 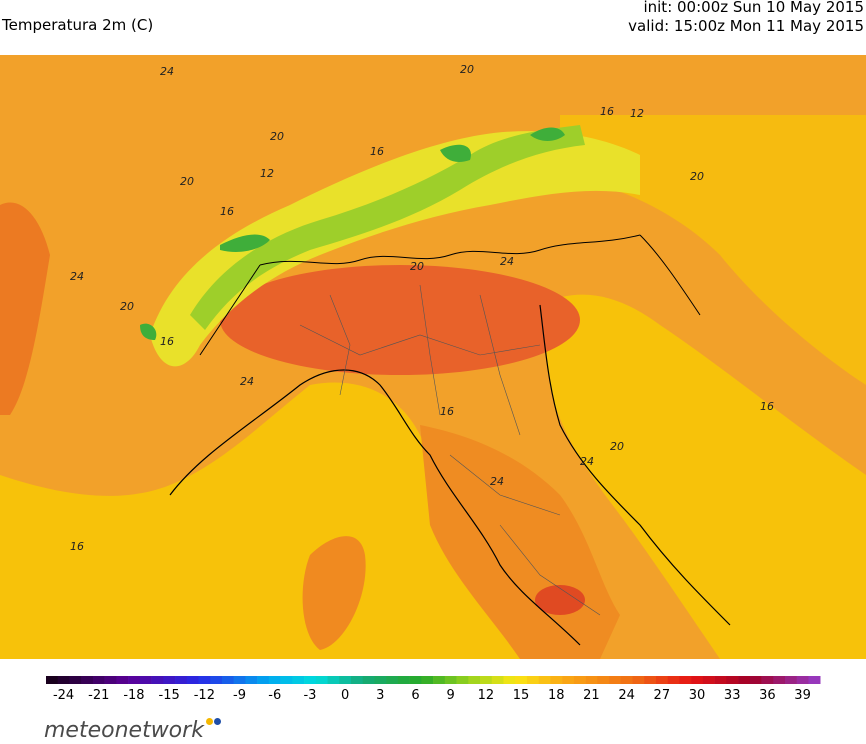 What do you see at coordinates (133, 695) in the screenshot?
I see `colorbar-tick-label: -18` at bounding box center [133, 695].